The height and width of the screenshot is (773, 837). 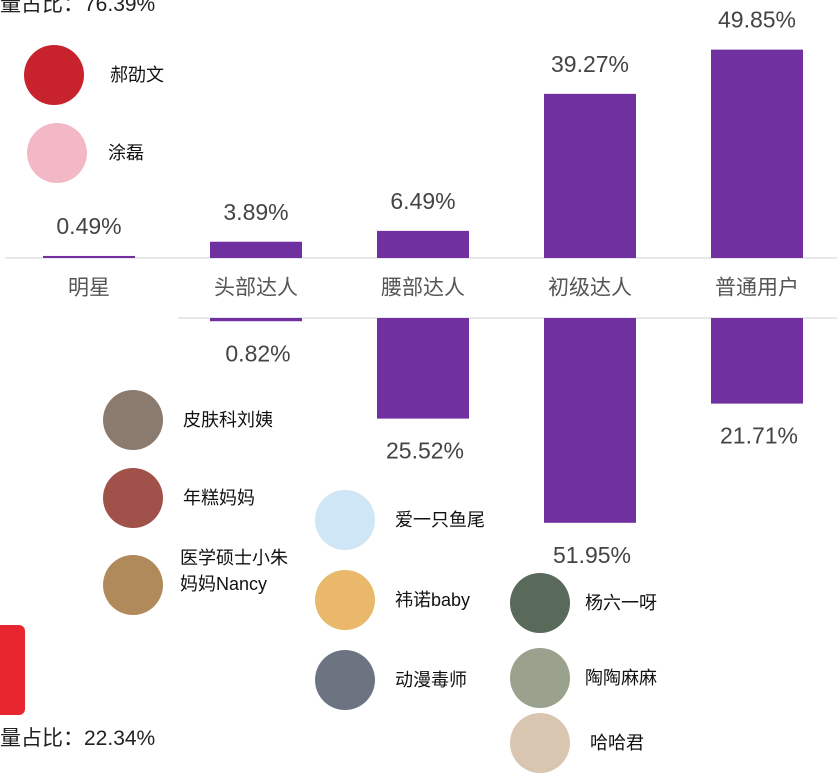 What do you see at coordinates (257, 353) in the screenshot?
I see `value-label: 0.82%` at bounding box center [257, 353].